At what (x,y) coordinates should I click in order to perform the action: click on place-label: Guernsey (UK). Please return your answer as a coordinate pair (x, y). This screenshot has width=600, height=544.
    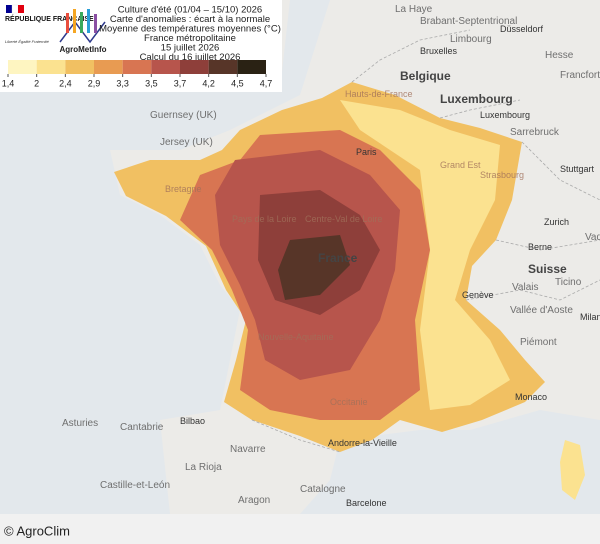
    Looking at the image, I should click on (183, 115).